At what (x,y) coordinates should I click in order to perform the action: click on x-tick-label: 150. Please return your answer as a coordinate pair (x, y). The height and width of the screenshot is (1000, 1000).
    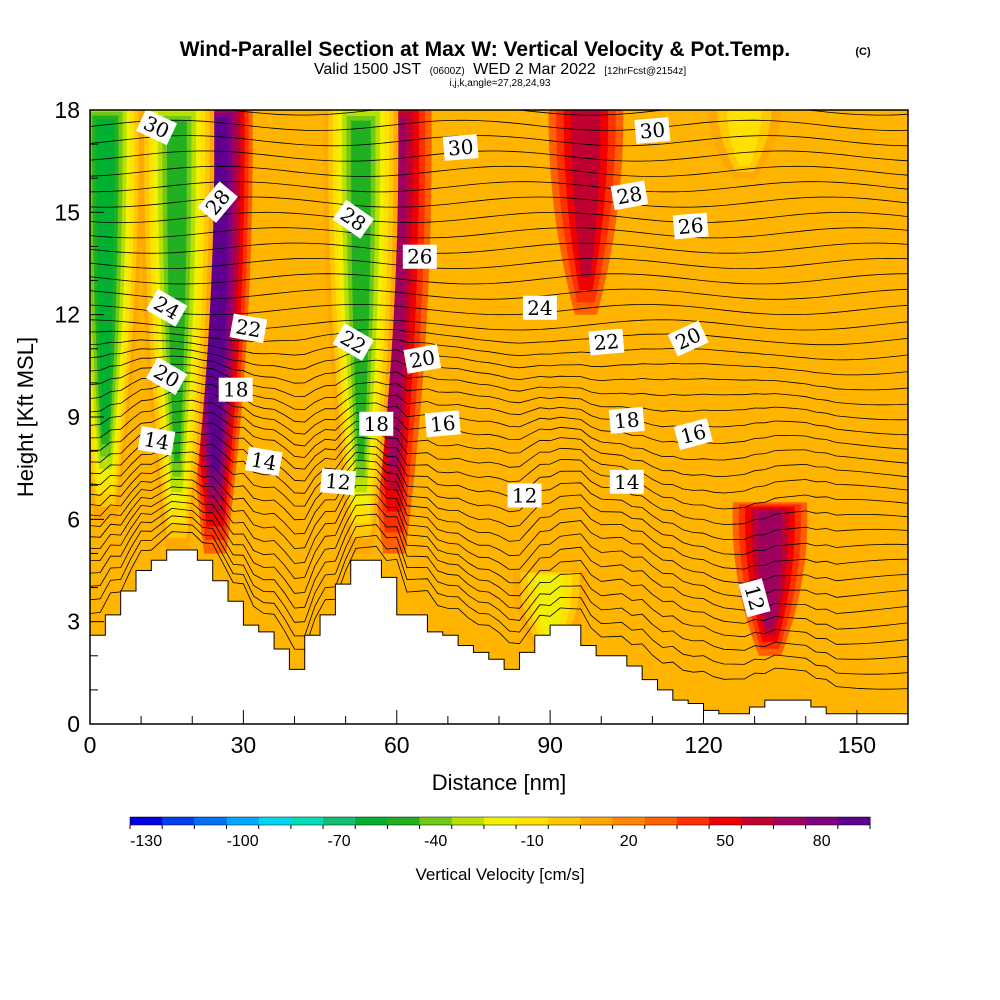
    Looking at the image, I should click on (857, 745).